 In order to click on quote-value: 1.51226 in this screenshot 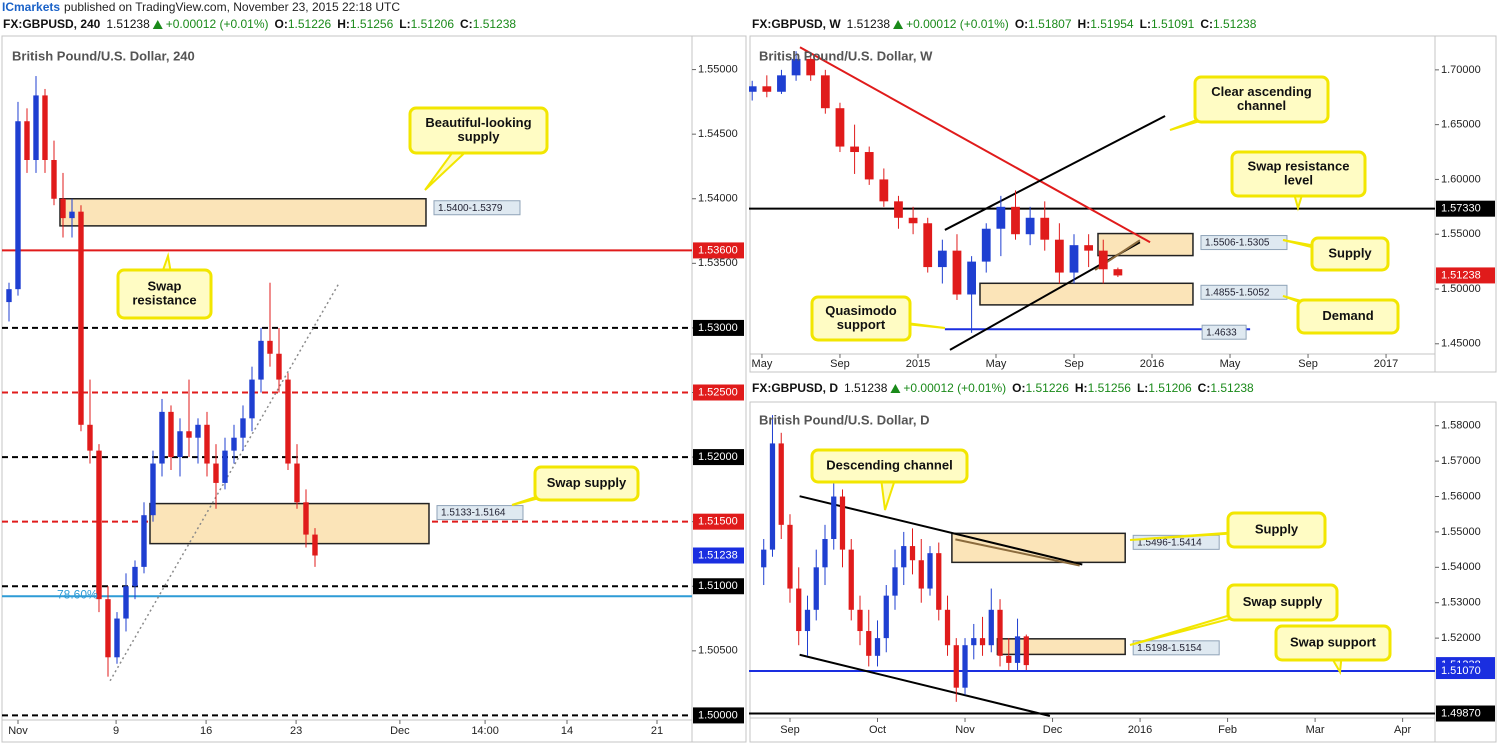, I will do `click(310, 24)`.